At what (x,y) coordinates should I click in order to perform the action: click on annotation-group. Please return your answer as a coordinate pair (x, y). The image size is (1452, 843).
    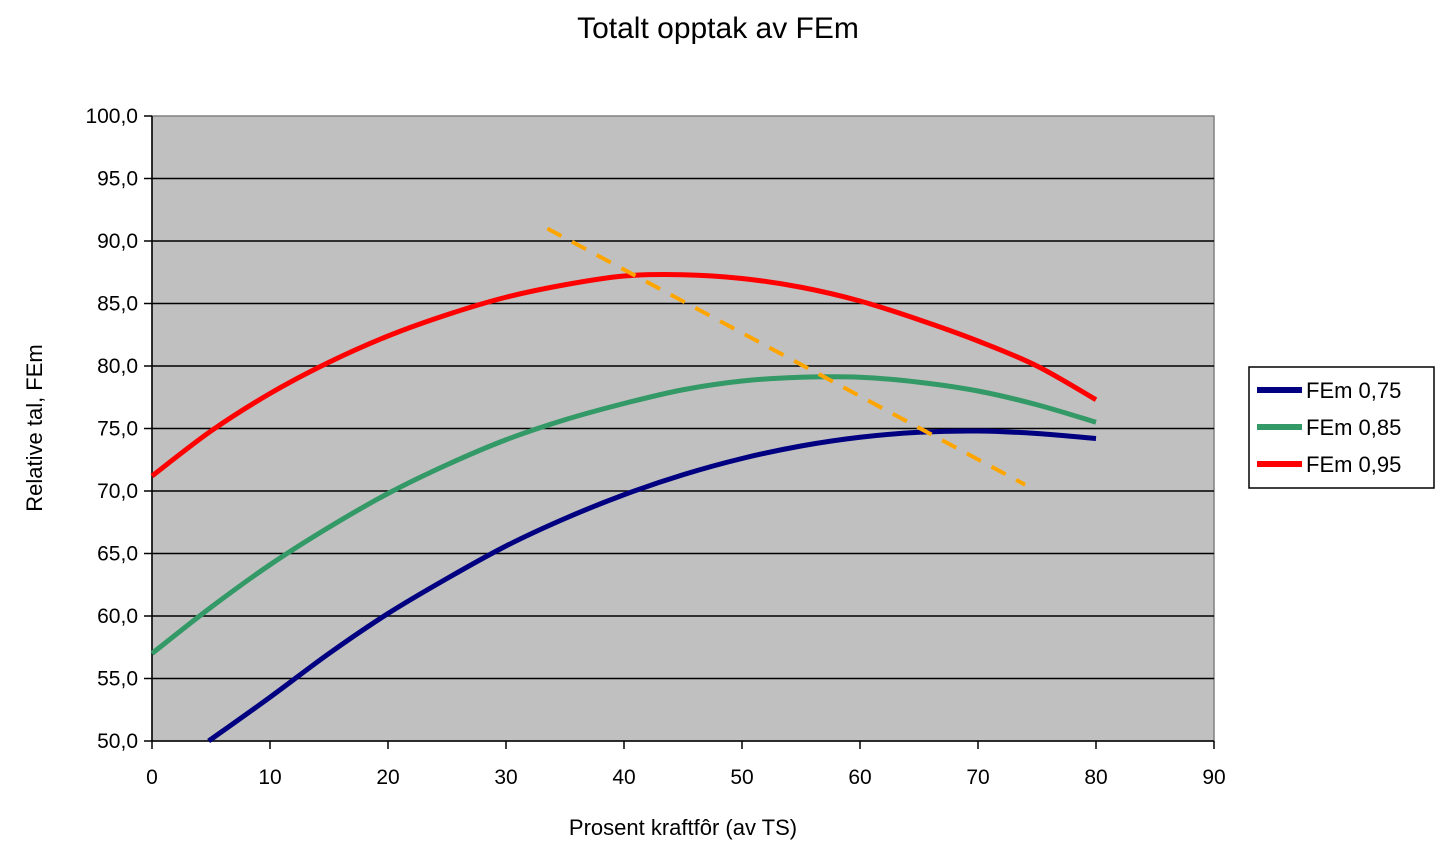
    Looking at the image, I should click on (786, 356).